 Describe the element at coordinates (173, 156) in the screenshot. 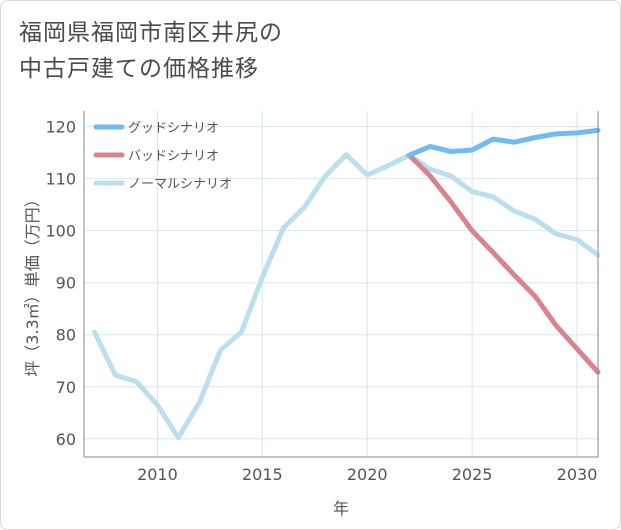

I see `legend-label-bad: バッドシナリオ` at that location.